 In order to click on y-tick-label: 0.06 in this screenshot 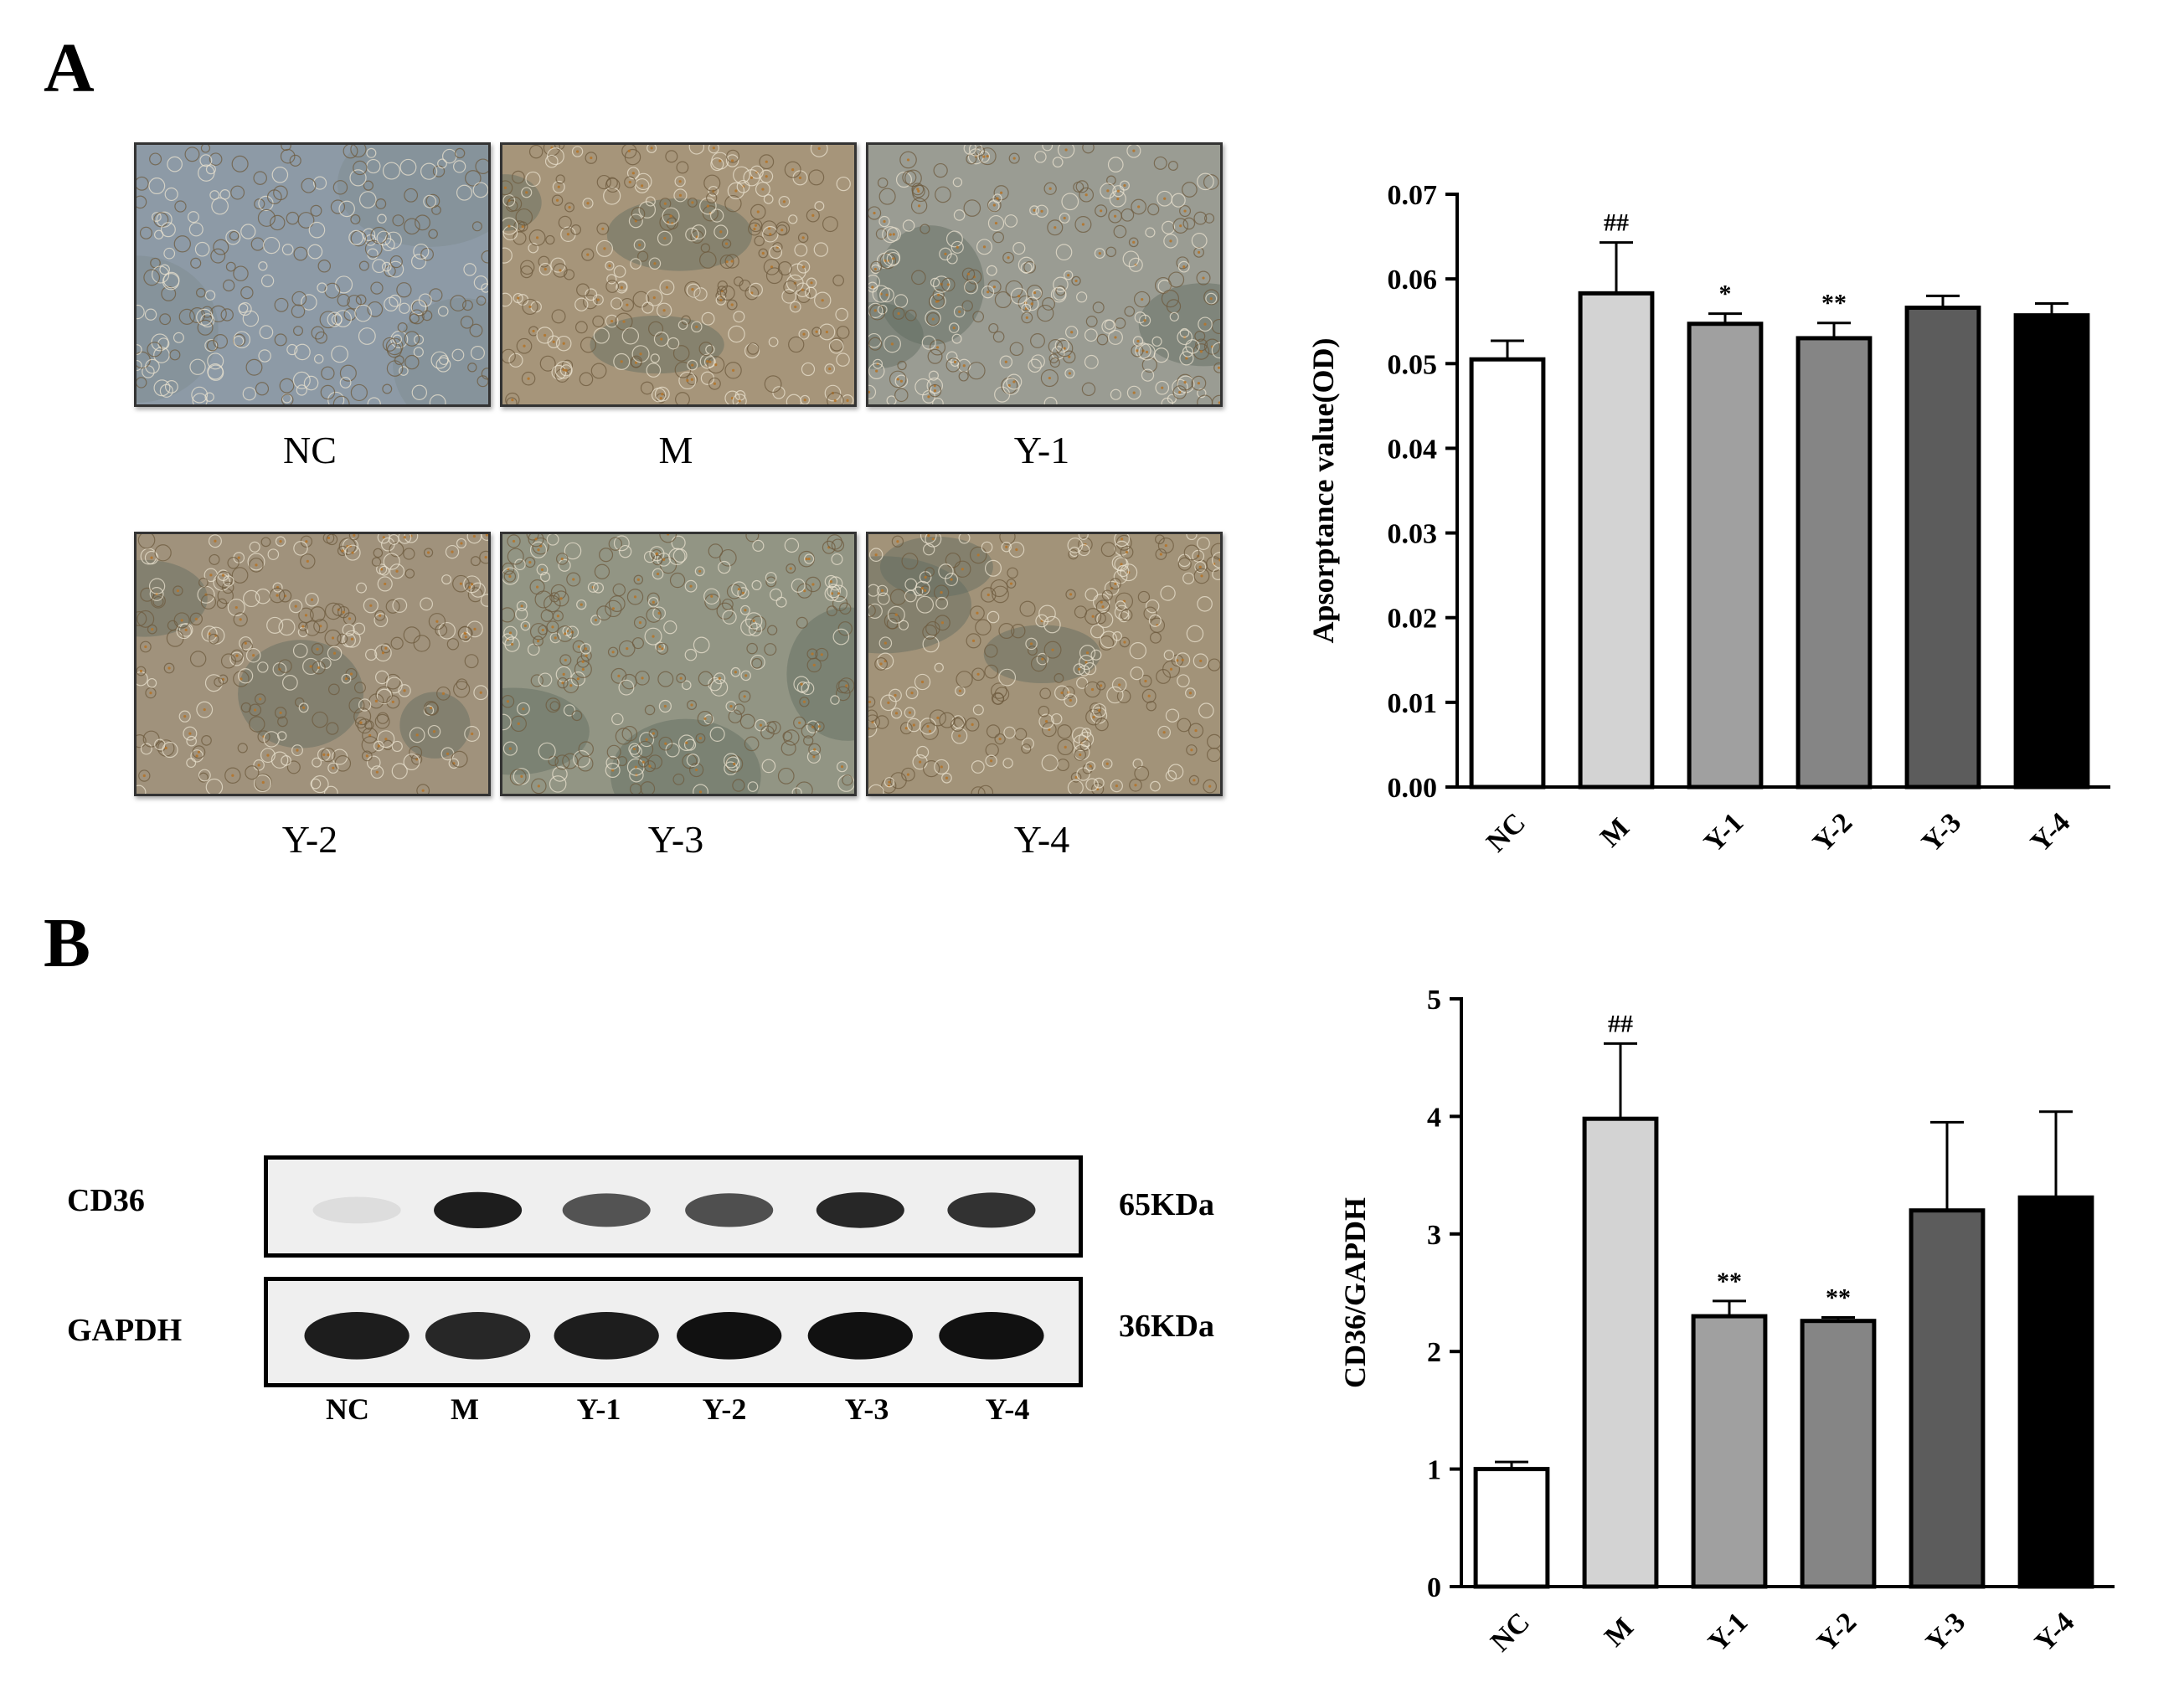, I will do `click(1413, 280)`.